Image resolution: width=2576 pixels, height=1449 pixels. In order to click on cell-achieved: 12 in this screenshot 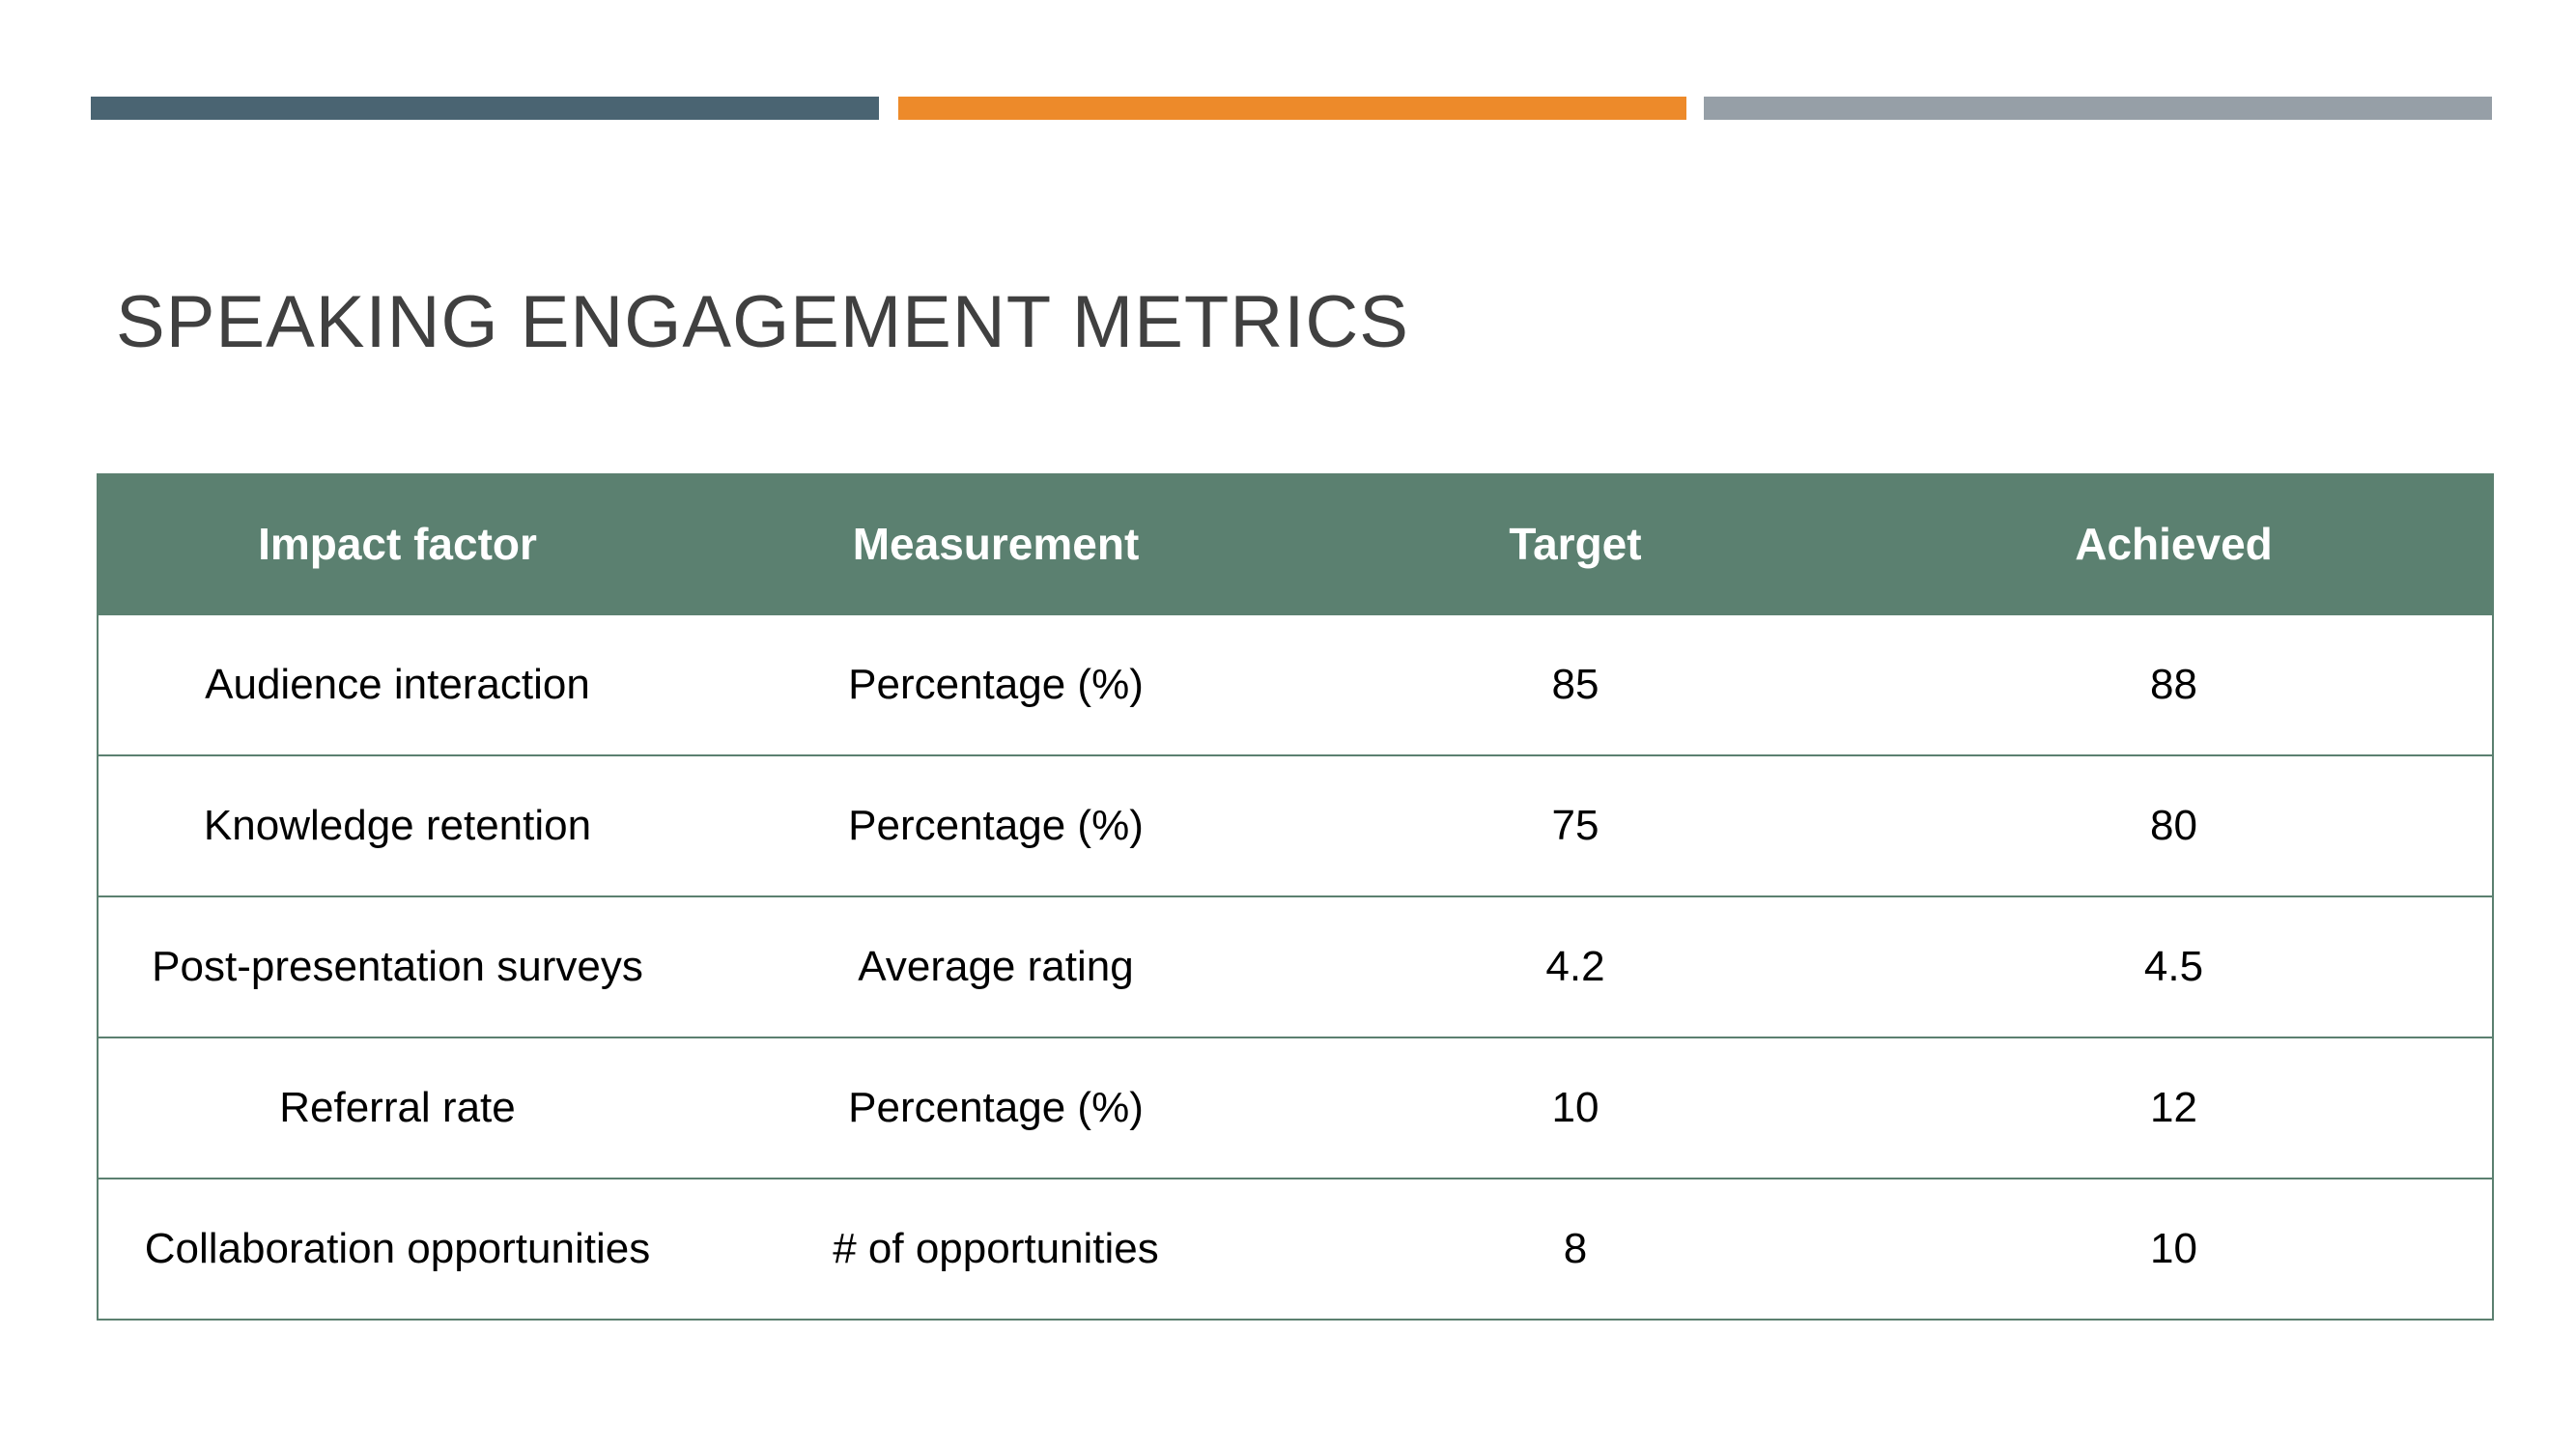, I will do `click(2174, 1108)`.